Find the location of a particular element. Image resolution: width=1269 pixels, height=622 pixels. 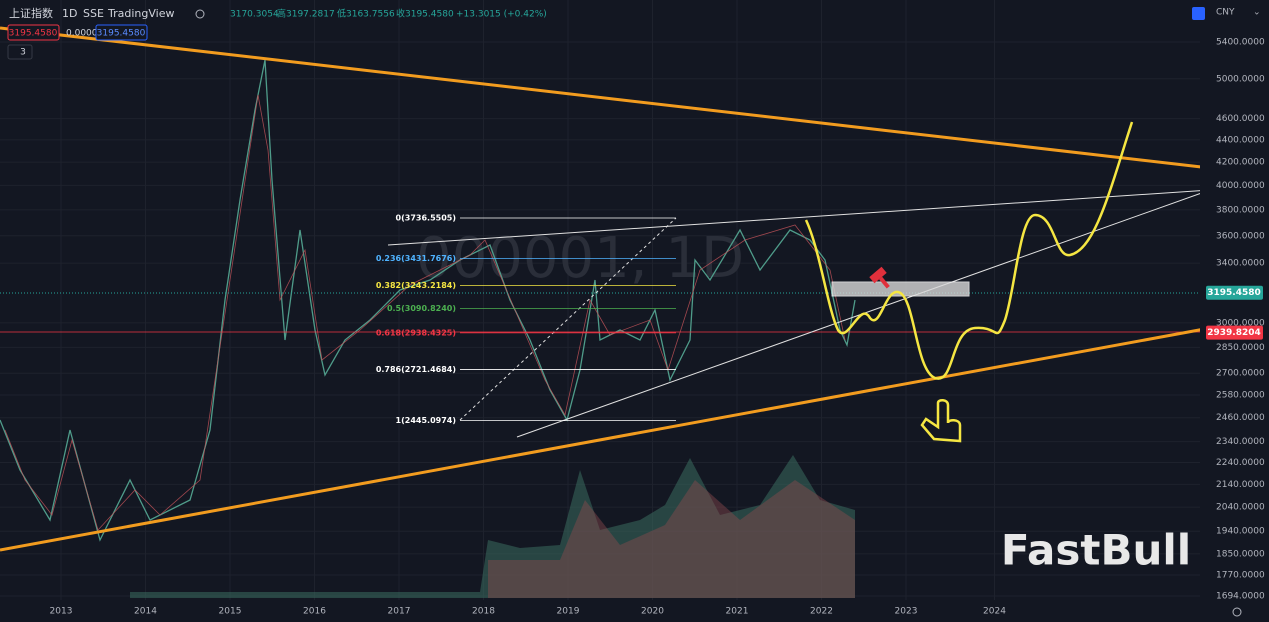

ohlc-close: 收3195.4580 is located at coordinates (425, 14).